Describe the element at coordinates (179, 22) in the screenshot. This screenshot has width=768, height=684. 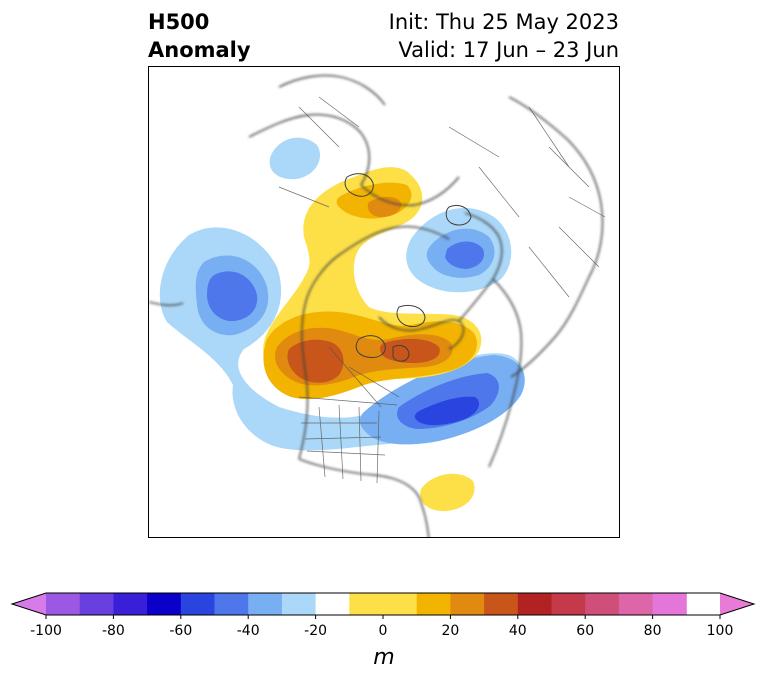
I see `title-line-1: H500` at that location.